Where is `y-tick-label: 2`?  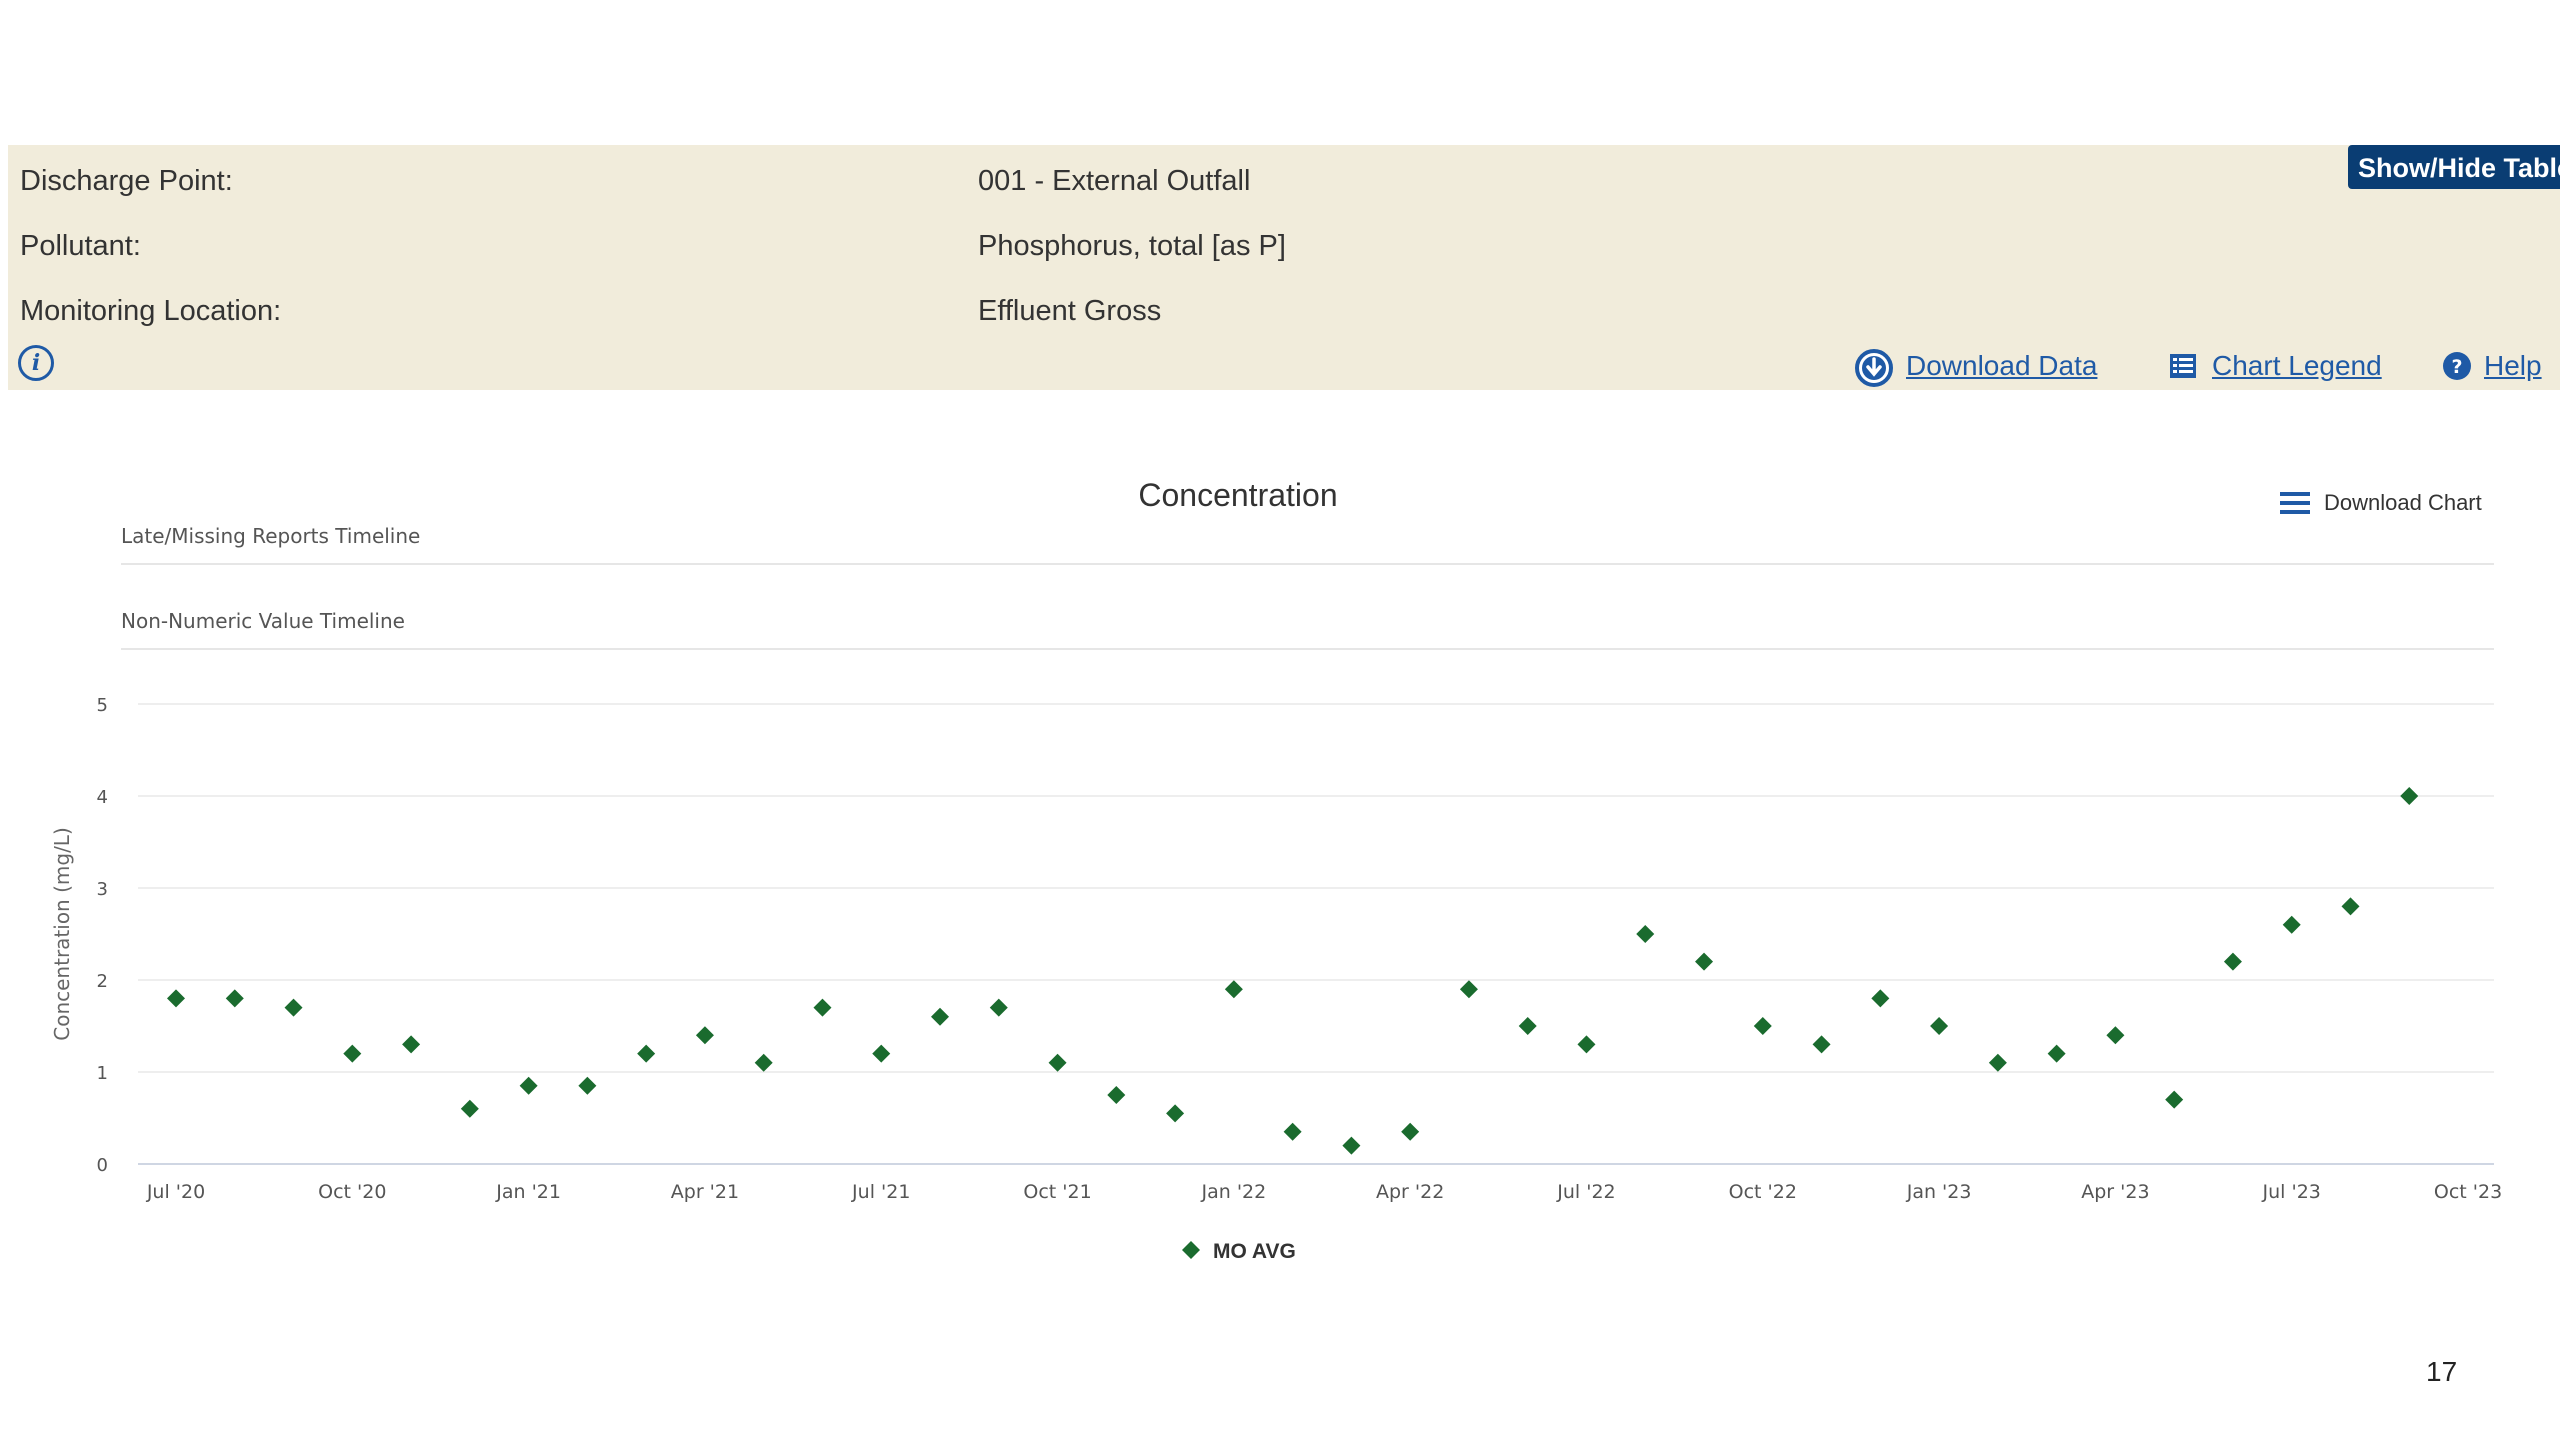
y-tick-label: 2 is located at coordinates (102, 981).